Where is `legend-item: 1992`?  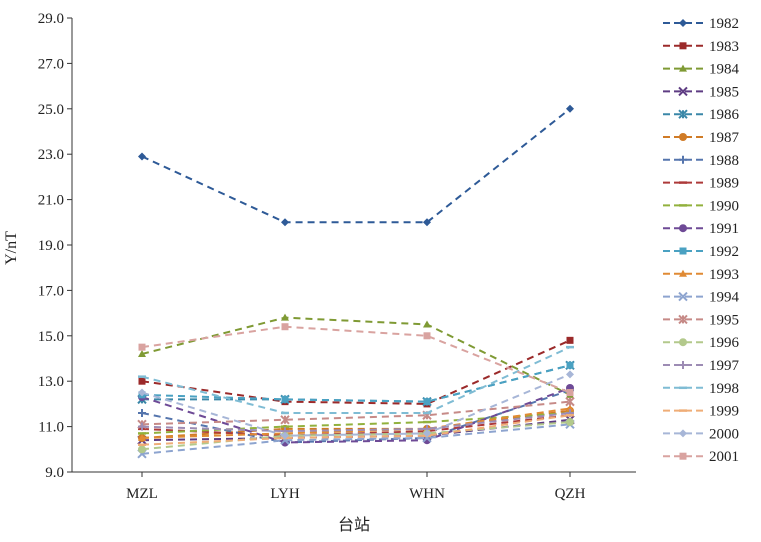
legend-item: 1992 is located at coordinates (701, 252).